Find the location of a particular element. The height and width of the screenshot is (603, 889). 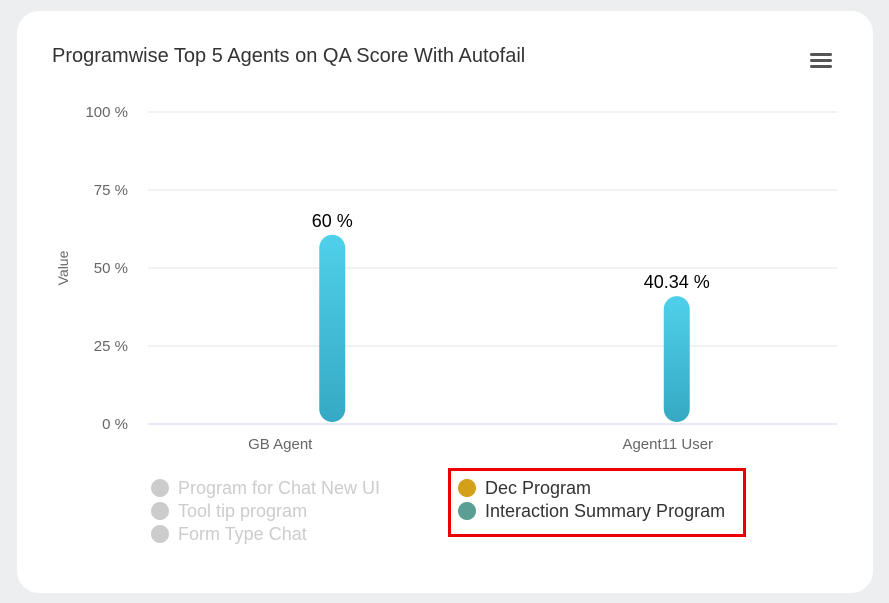

y-axis-ticks: 0 % 25 % 50 % 75 % 100 % is located at coordinates (106, 268).